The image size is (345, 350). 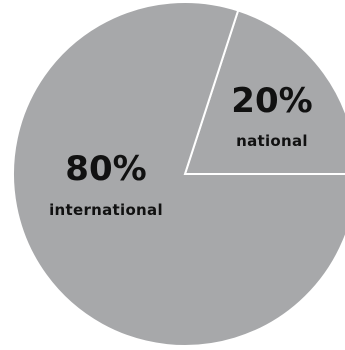 I want to click on slice-value-label-national: 20%, so click(x=271, y=101).